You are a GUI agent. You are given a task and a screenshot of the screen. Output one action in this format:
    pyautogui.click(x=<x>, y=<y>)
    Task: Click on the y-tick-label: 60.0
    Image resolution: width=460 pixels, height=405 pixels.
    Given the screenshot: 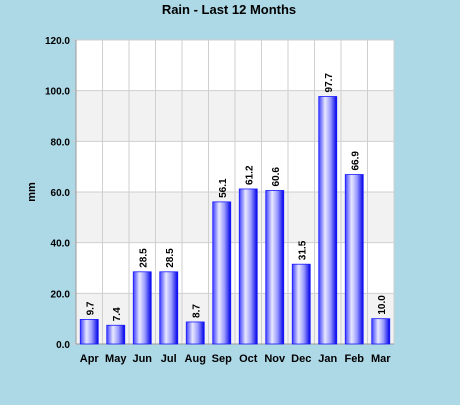 What is the action you would take?
    pyautogui.click(x=61, y=193)
    